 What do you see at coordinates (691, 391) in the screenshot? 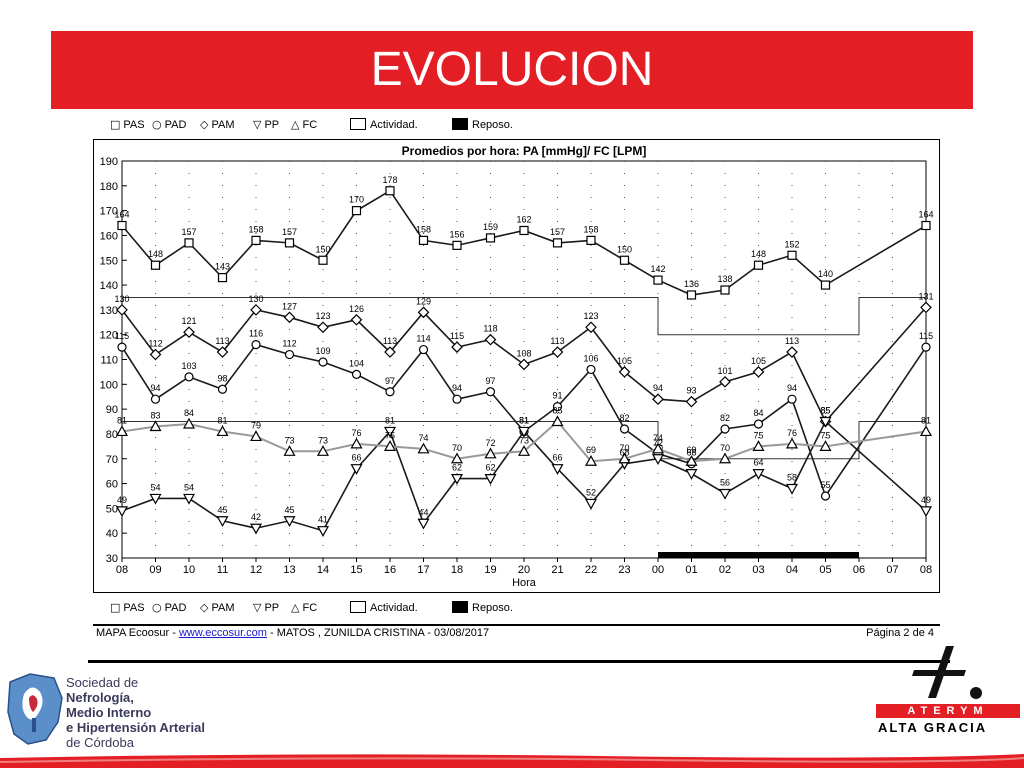
I see `data-label-pam: 93` at bounding box center [691, 391].